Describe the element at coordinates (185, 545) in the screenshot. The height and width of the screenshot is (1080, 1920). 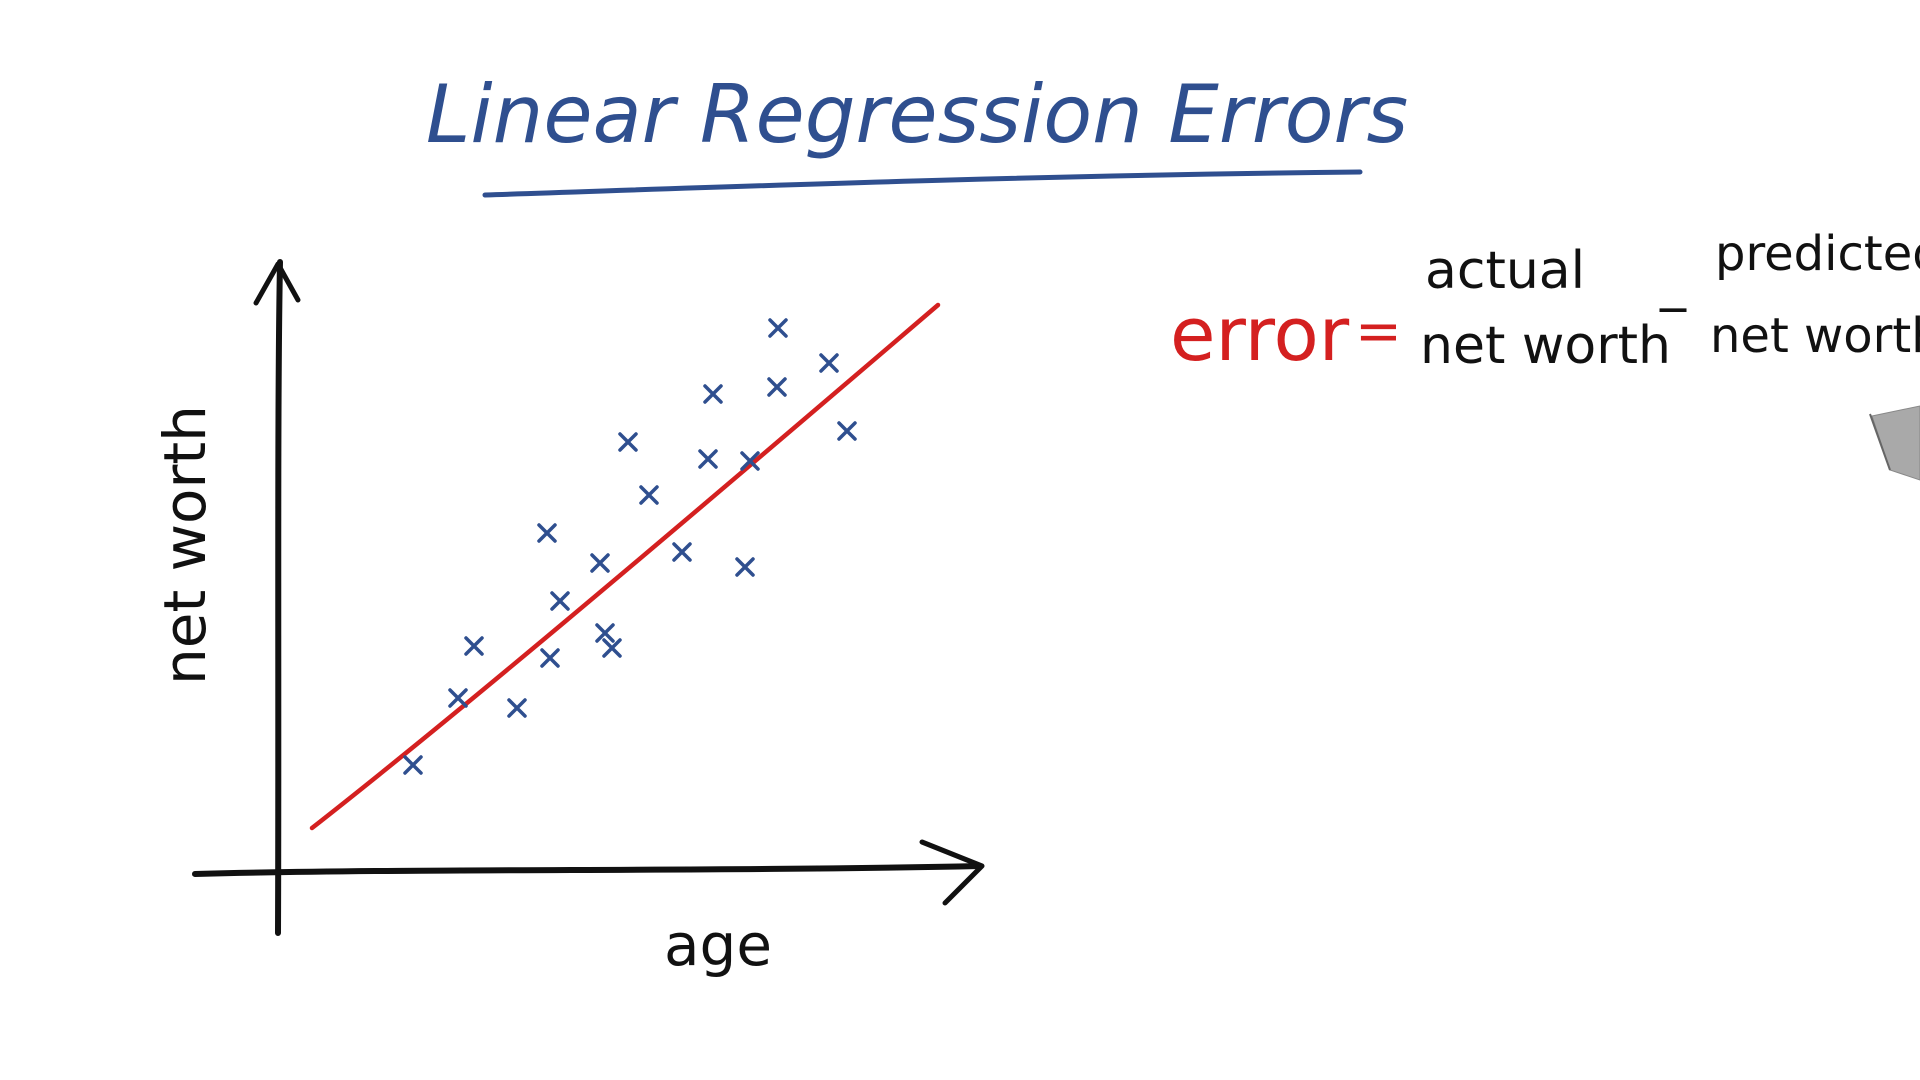
I see `y-axis-label: net worth` at that location.